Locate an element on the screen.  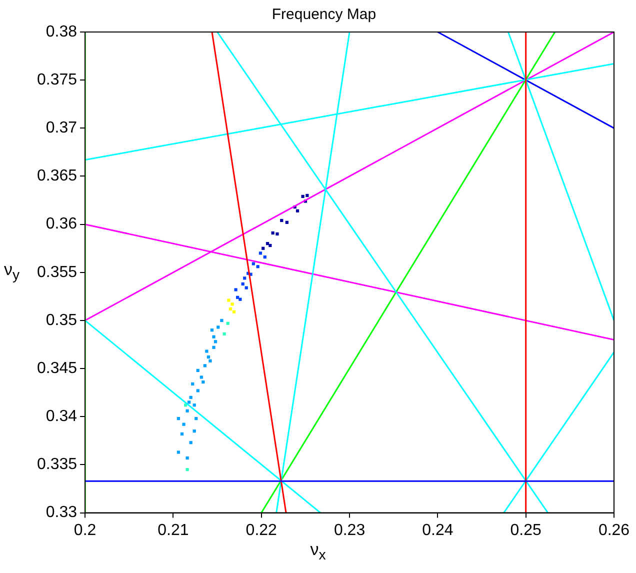
y-tick-label: 0.365 is located at coordinates (57, 176).